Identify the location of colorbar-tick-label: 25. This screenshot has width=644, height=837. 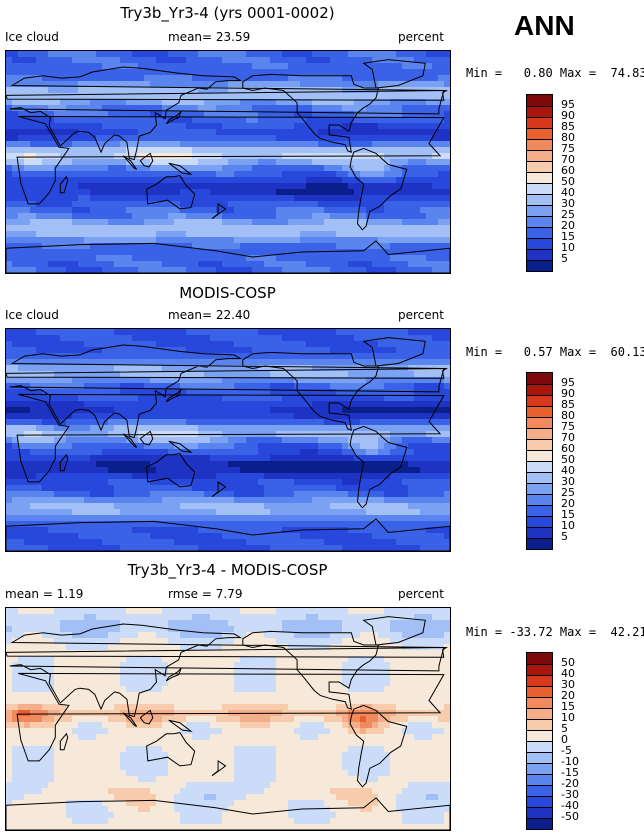
(568, 214).